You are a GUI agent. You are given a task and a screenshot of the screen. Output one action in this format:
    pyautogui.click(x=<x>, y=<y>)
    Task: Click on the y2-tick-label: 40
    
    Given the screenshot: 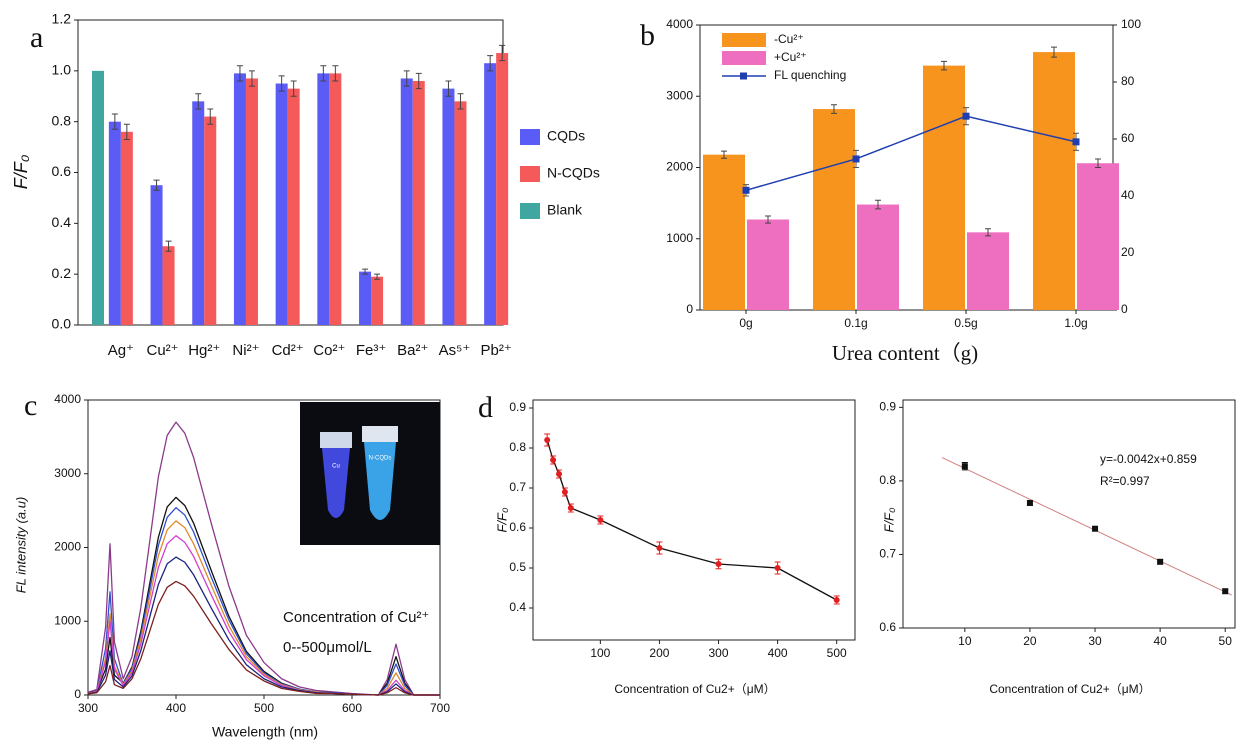 What is the action you would take?
    pyautogui.click(x=1128, y=195)
    